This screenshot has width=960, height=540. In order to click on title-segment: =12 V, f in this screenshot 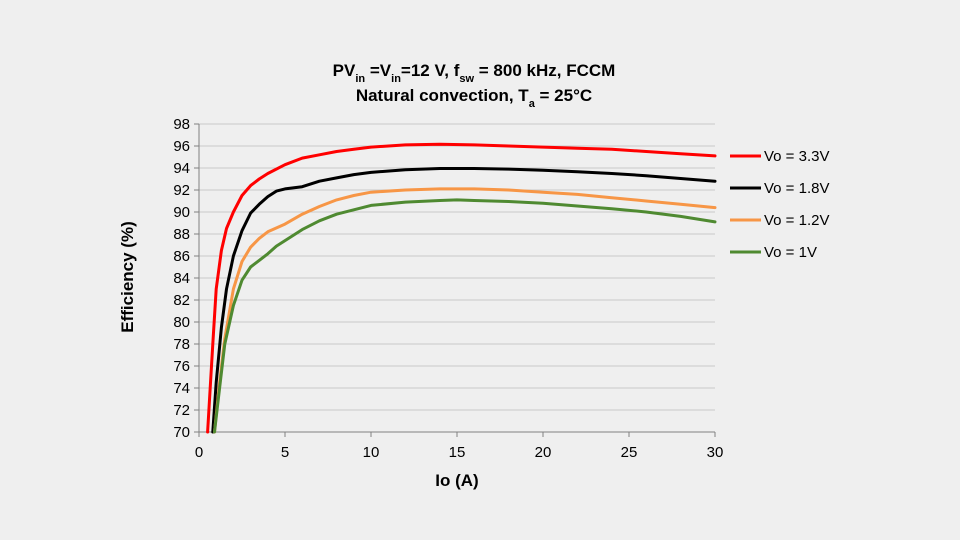, I will do `click(430, 70)`.